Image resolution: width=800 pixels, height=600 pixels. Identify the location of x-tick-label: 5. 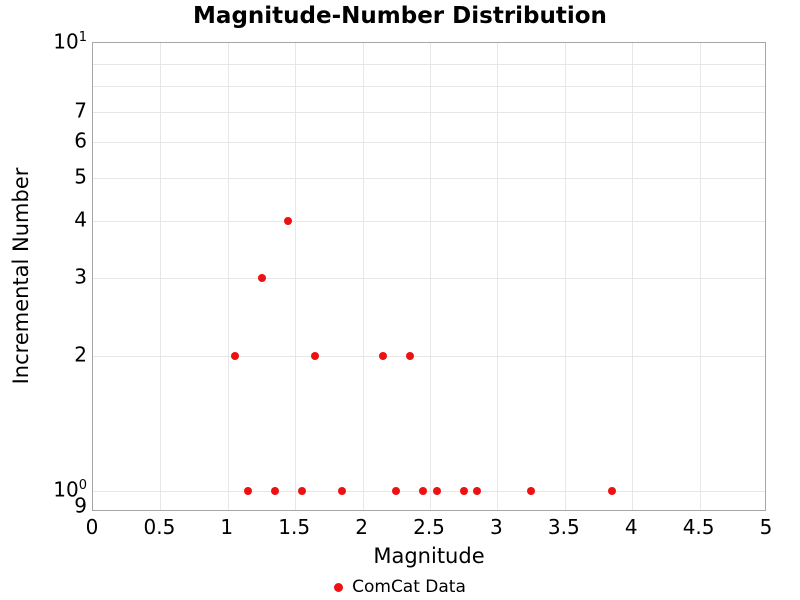
(766, 527).